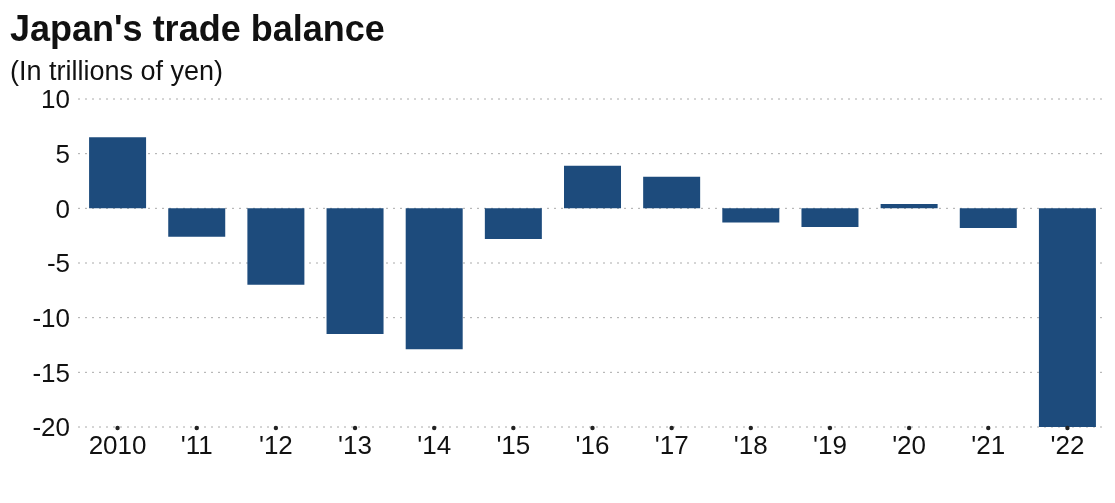 The height and width of the screenshot is (503, 1115). Describe the element at coordinates (117, 71) in the screenshot. I see `chart-subtitle: (In trillions of yen)` at that location.